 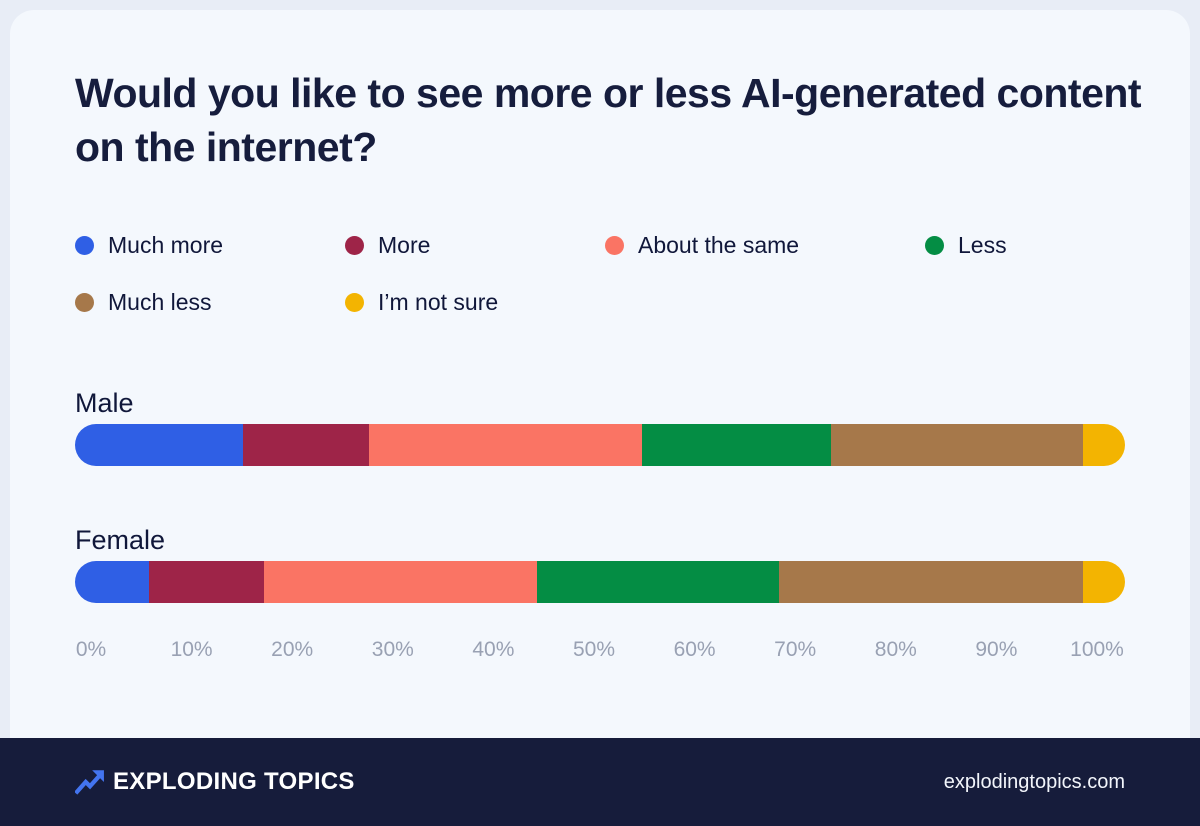 I want to click on legend-item-5: I’m not sure, so click(x=475, y=302).